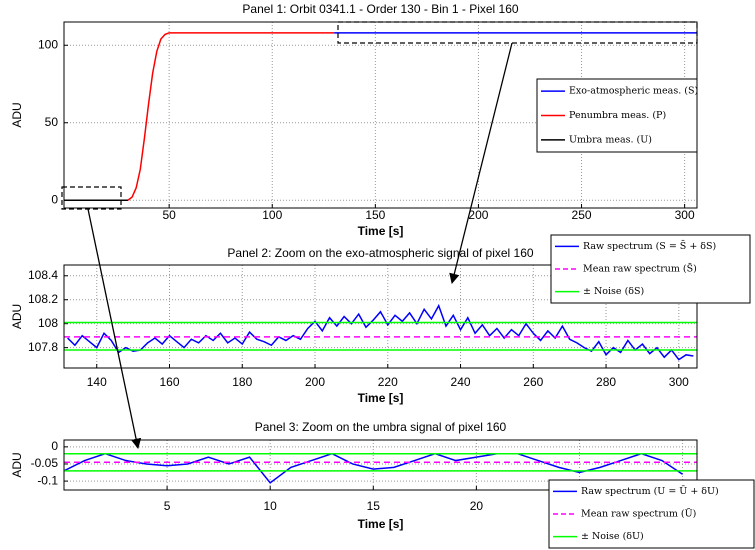  I want to click on y-tick-label: 108.4, so click(43, 275).